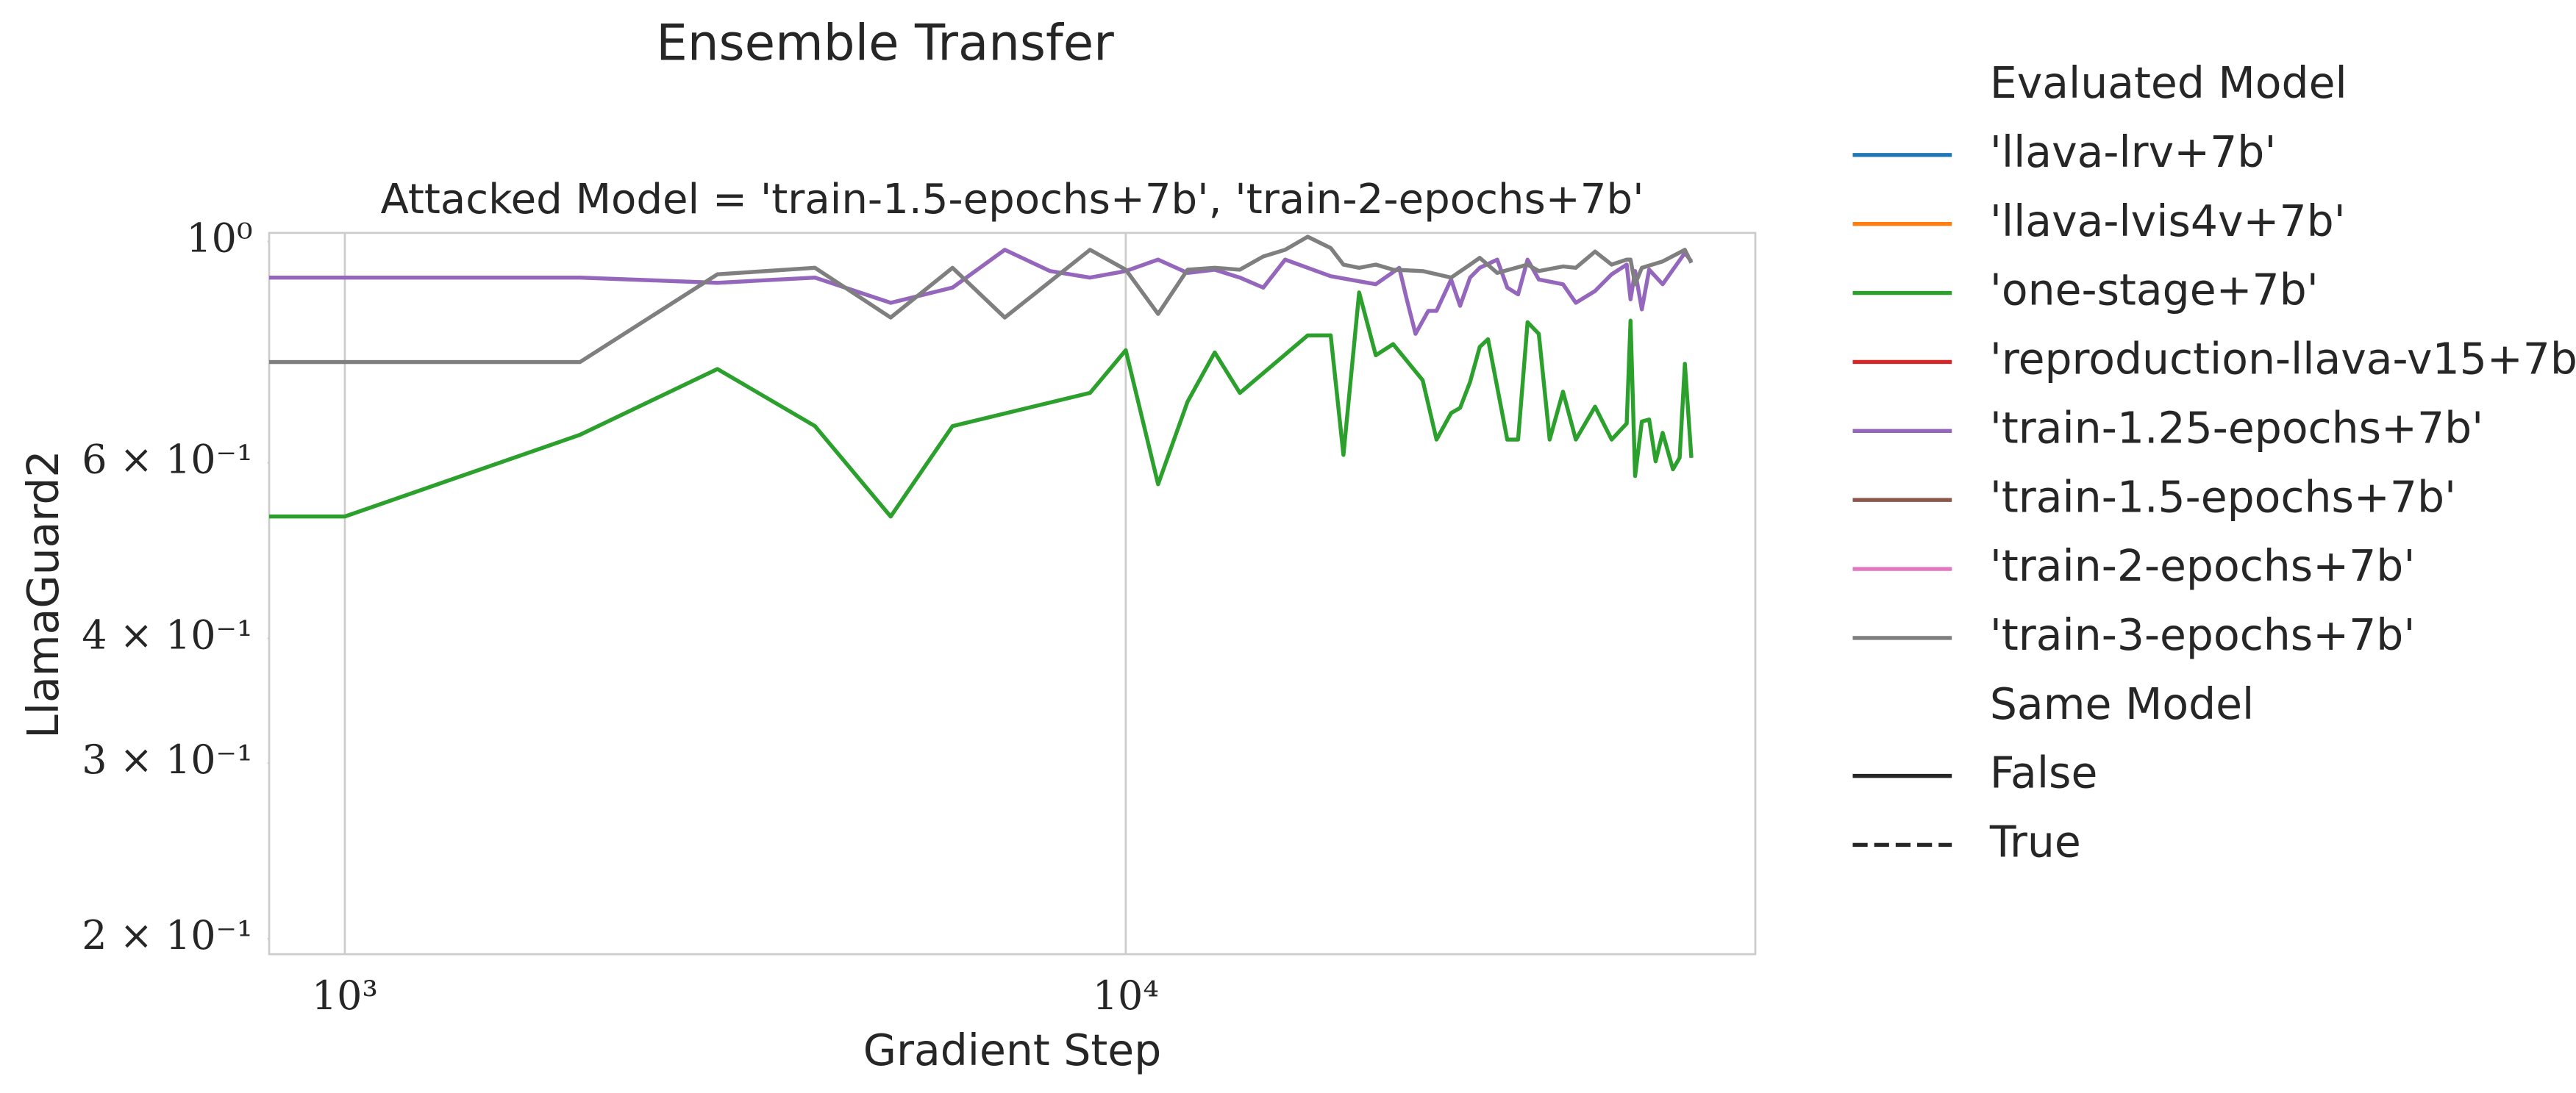 The width and height of the screenshot is (2576, 1093). I want to click on y-tick-label: 3 × 10⁻¹, so click(167, 760).